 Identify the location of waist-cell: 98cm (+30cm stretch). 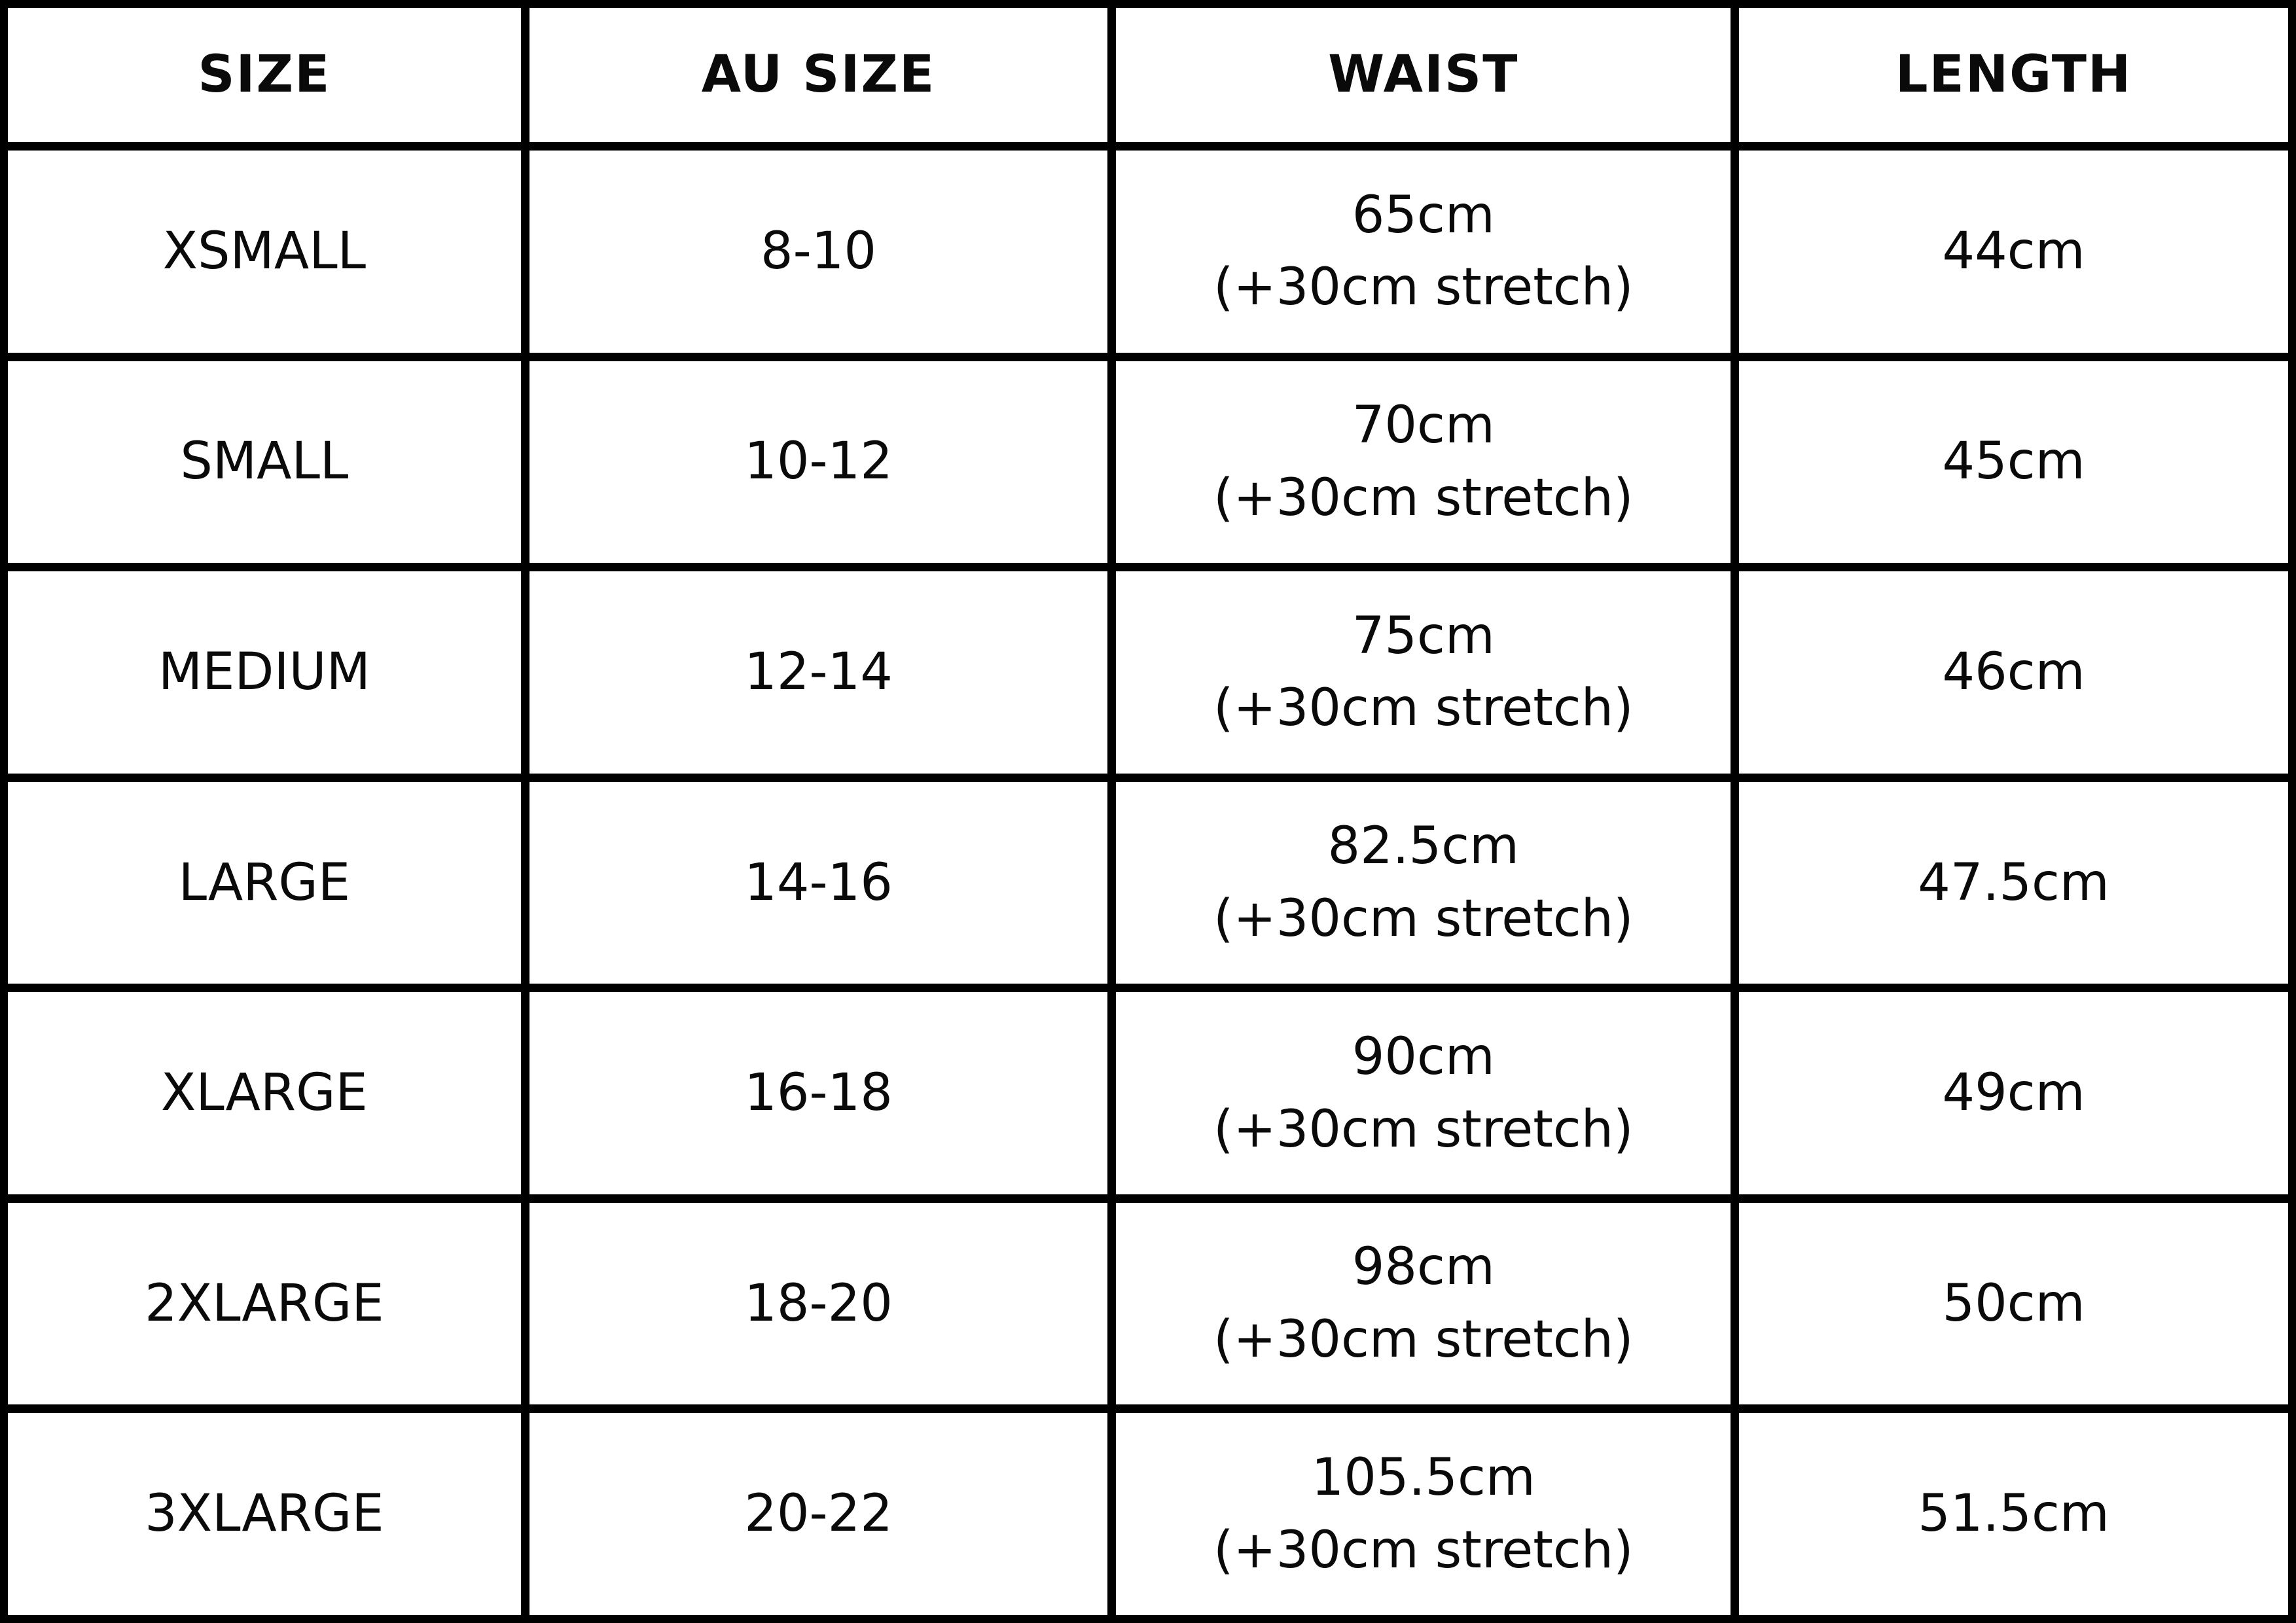
(1423, 1303).